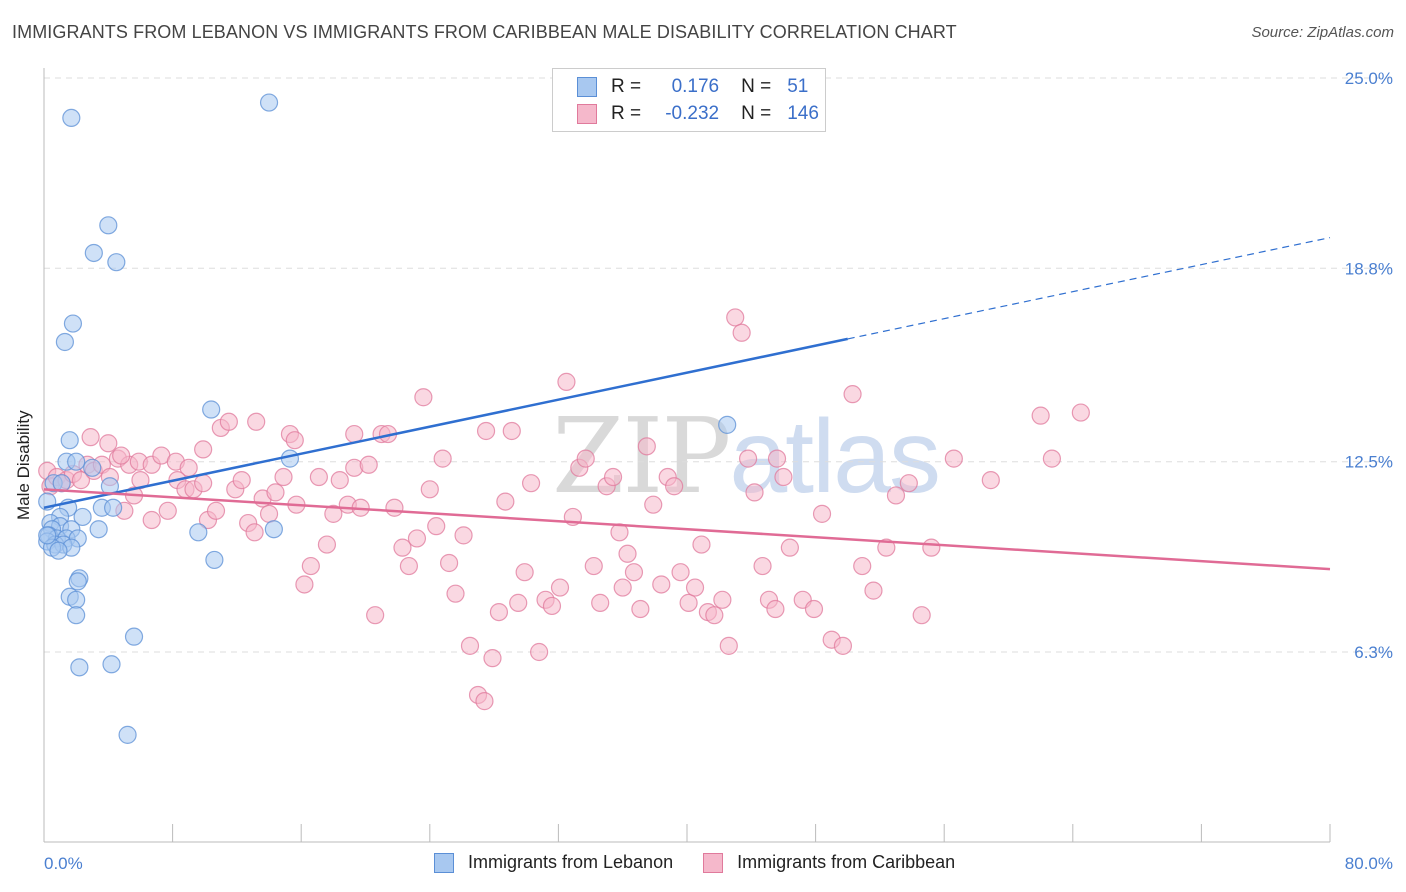 The height and width of the screenshot is (892, 1406). What do you see at coordinates (1369, 863) in the screenshot?
I see `x-tick-label-max: 80.0%` at bounding box center [1369, 863].